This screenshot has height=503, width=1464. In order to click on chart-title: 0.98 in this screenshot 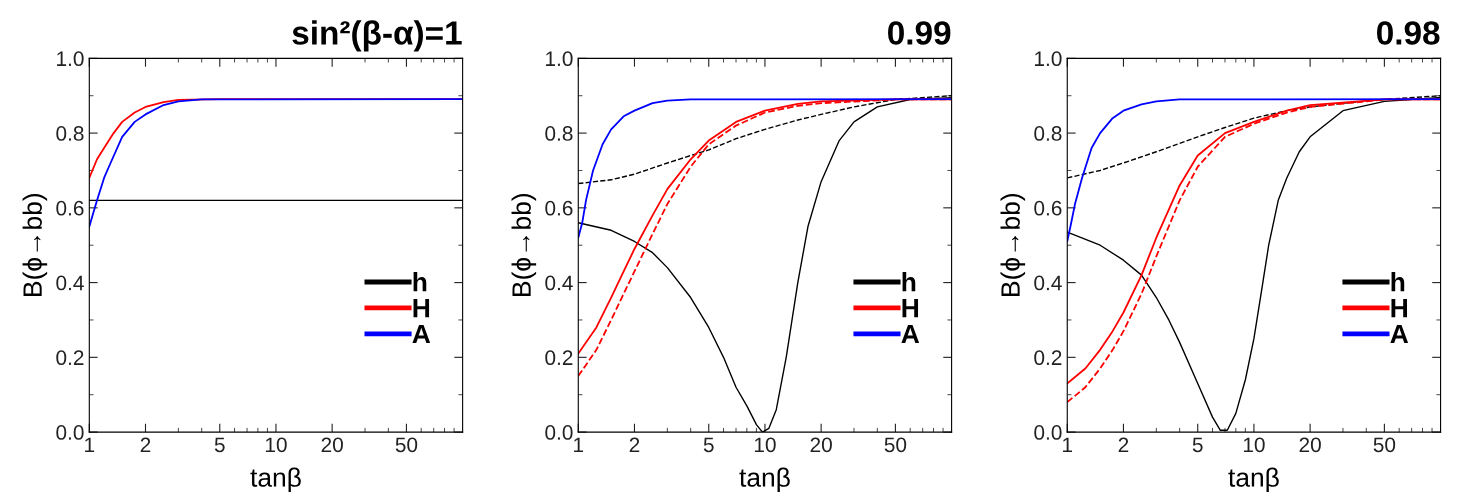, I will do `click(1408, 33)`.